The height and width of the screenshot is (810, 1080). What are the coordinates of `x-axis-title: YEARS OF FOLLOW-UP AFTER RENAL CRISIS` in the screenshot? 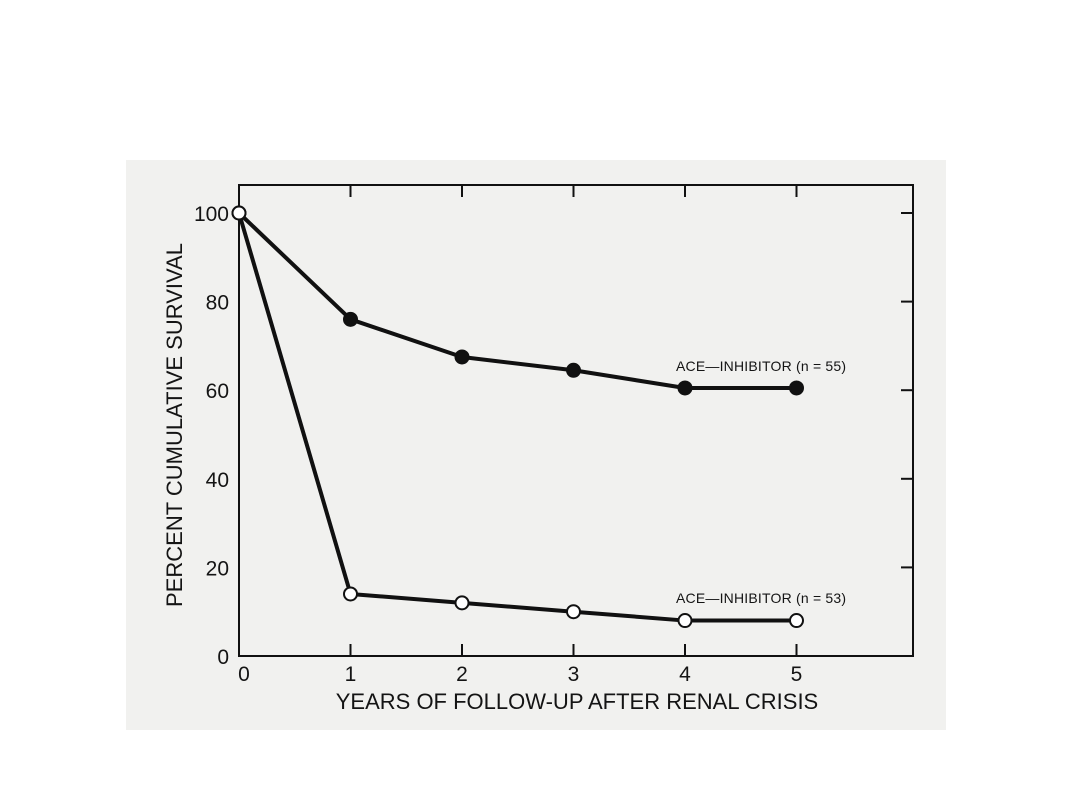 It's located at (577, 701).